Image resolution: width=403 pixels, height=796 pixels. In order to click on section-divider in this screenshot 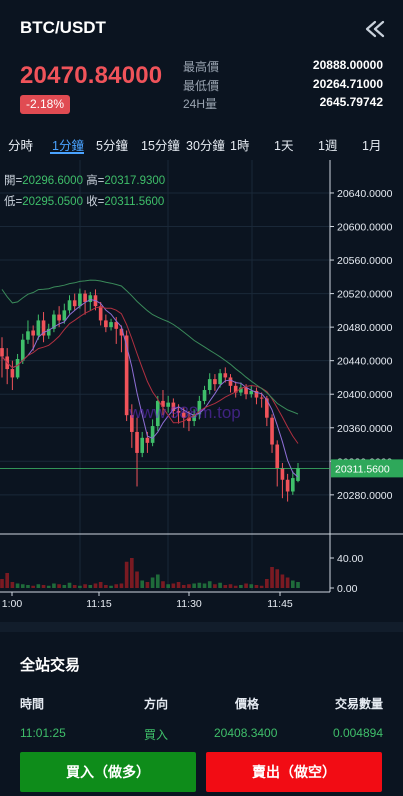, I will do `click(201, 627)`.